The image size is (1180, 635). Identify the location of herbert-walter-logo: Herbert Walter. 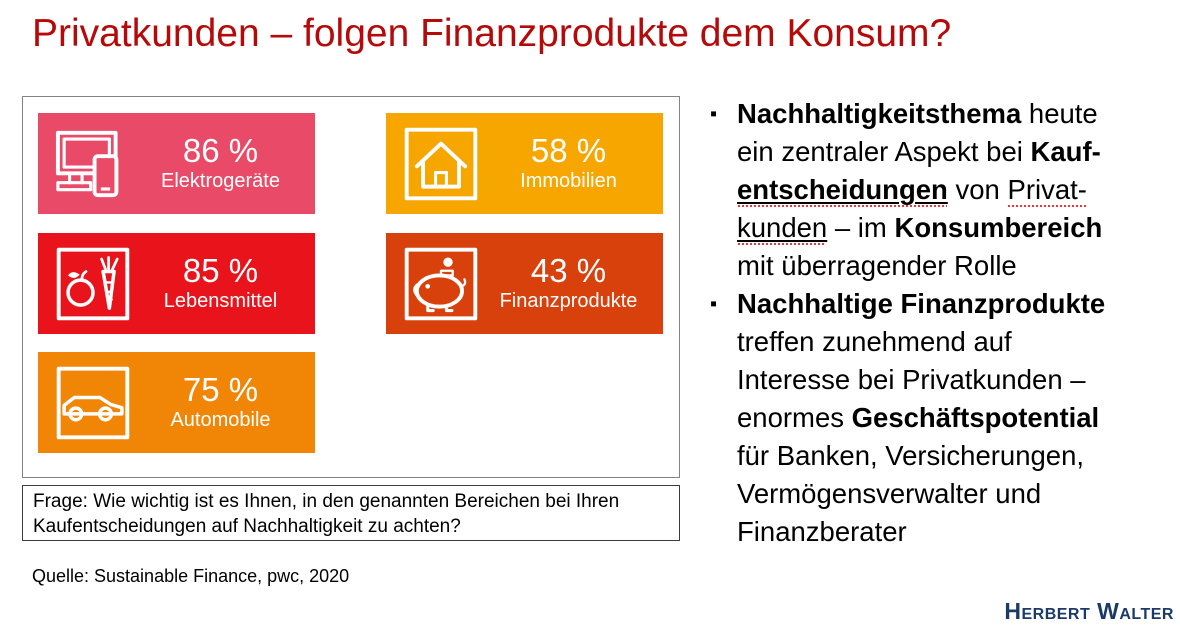
(1089, 611).